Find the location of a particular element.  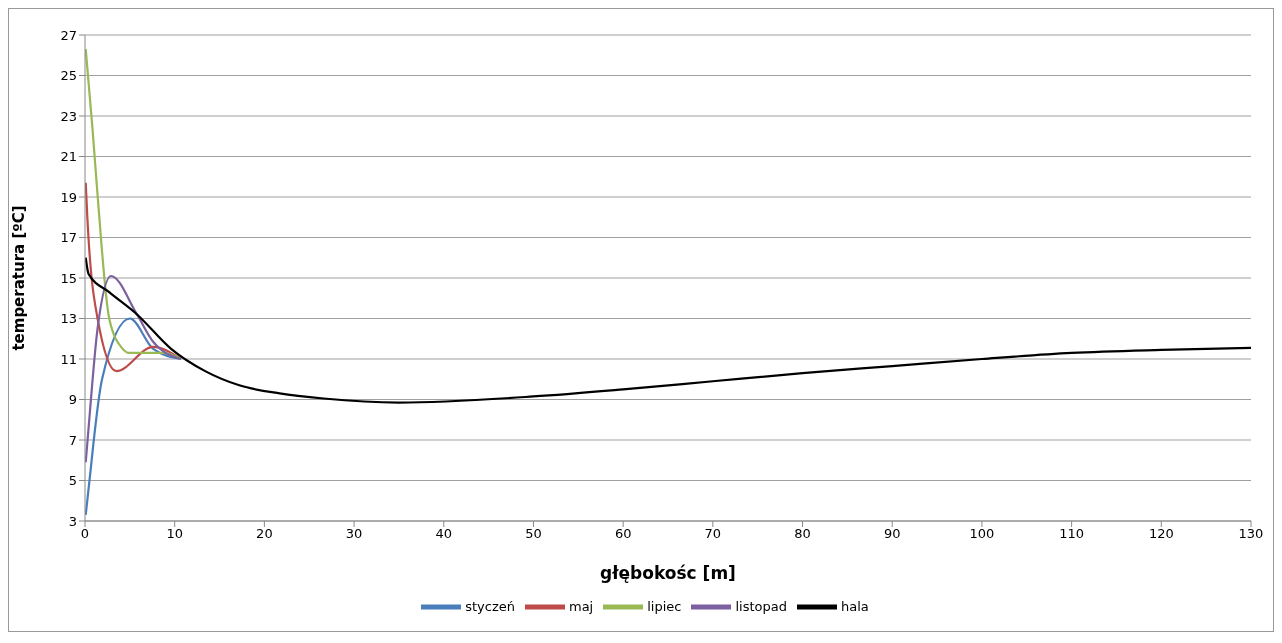

x-tick-label: 110 is located at coordinates (1072, 534).